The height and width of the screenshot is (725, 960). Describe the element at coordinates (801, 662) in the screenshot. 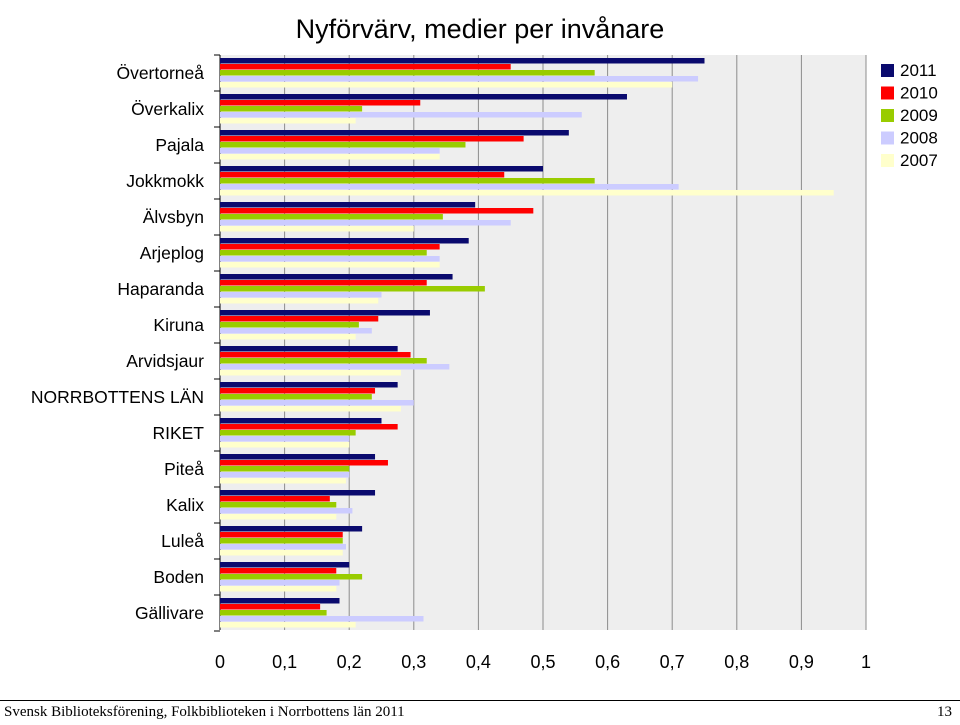

I see `x-tick-label: 0,9` at that location.